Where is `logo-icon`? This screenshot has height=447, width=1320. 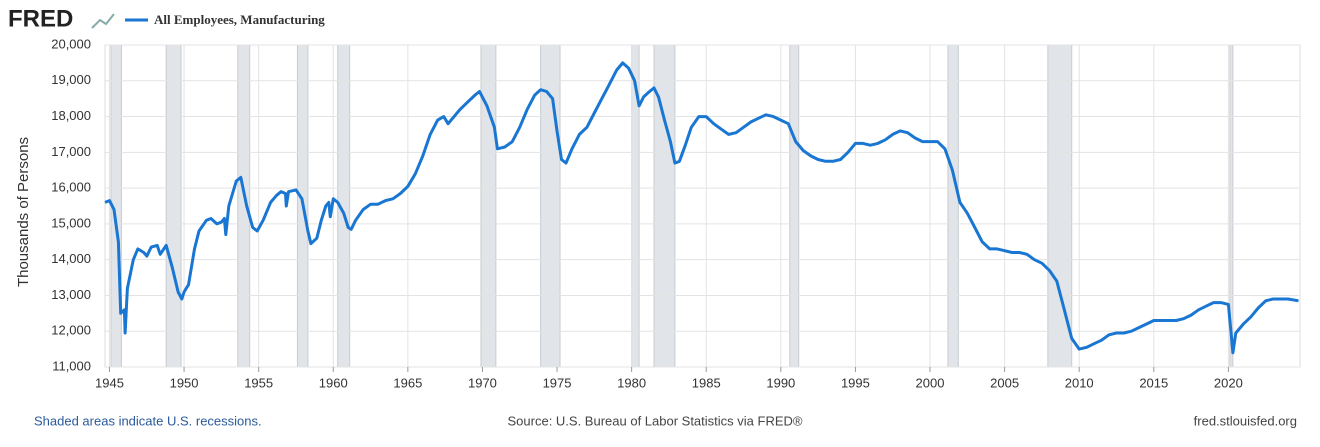
logo-icon is located at coordinates (103, 21).